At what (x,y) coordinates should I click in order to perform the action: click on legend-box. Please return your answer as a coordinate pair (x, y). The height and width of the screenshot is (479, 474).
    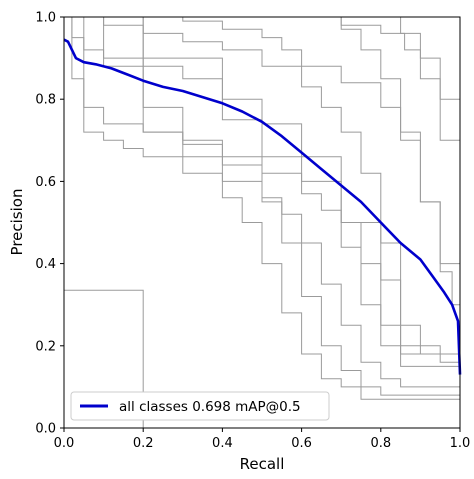
    Looking at the image, I should click on (200, 406).